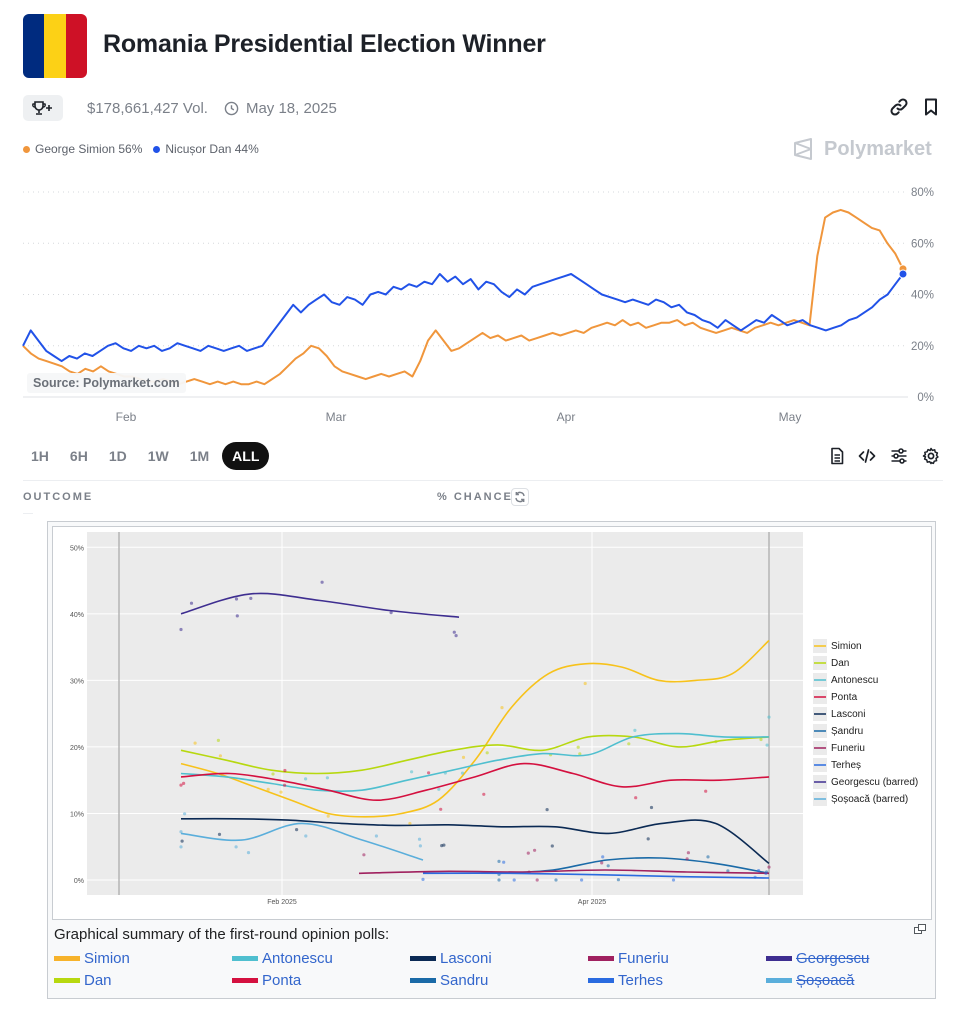 Image resolution: width=963 pixels, height=1012 pixels. I want to click on market-meta: $178,661,427 Vol. May 18, 2025, so click(180, 108).